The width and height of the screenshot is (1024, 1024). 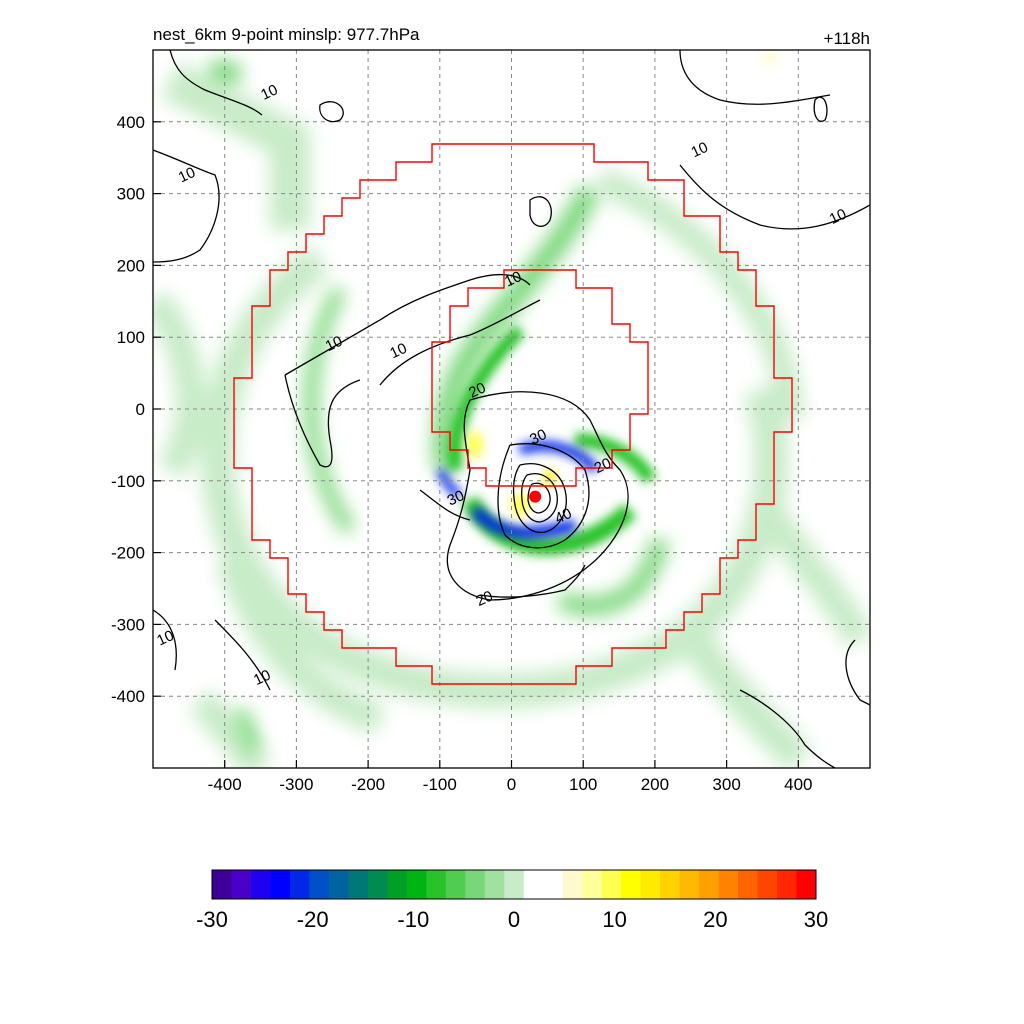 I want to click on blue-eyewall, so click(x=517, y=490).